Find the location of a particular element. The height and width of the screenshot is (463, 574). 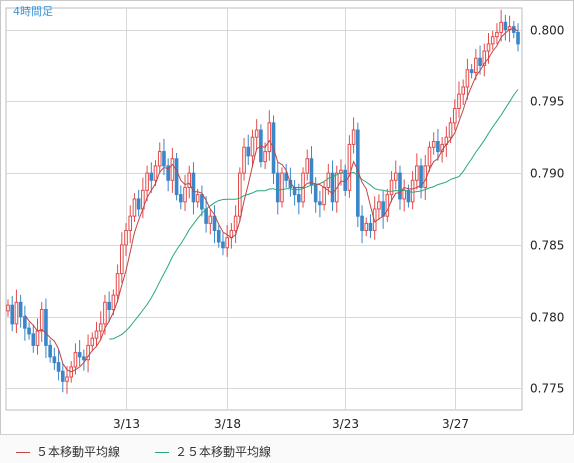

legend: ５本移動平均線 ２５本移動平均線 is located at coordinates (287, 448).